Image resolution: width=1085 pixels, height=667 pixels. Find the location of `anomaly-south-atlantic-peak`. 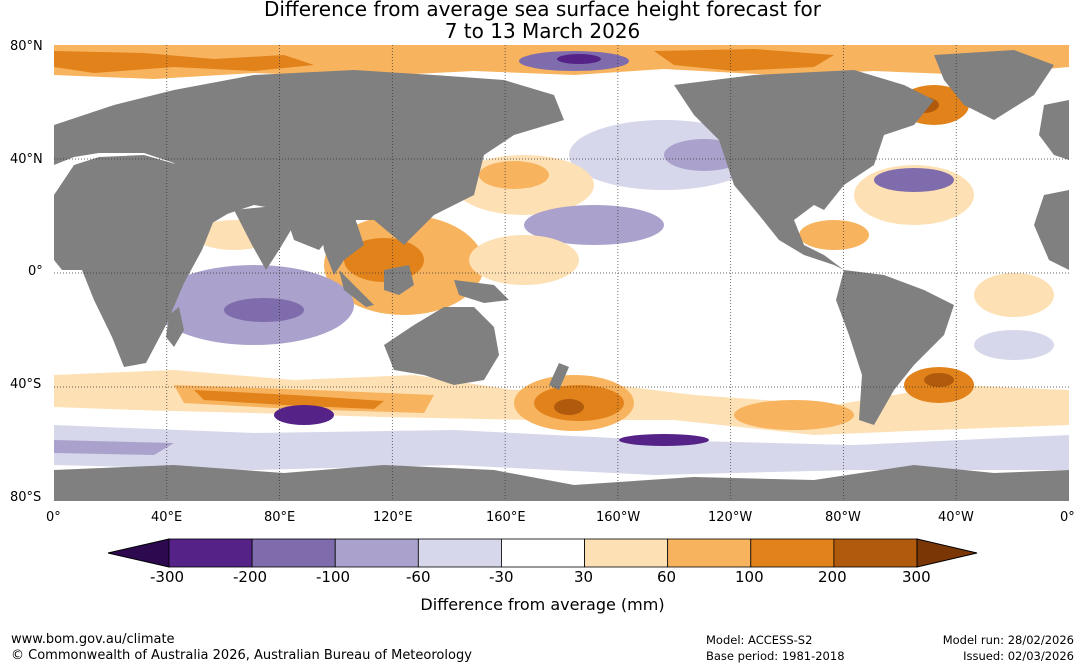

anomaly-south-atlantic-peak is located at coordinates (939, 380).